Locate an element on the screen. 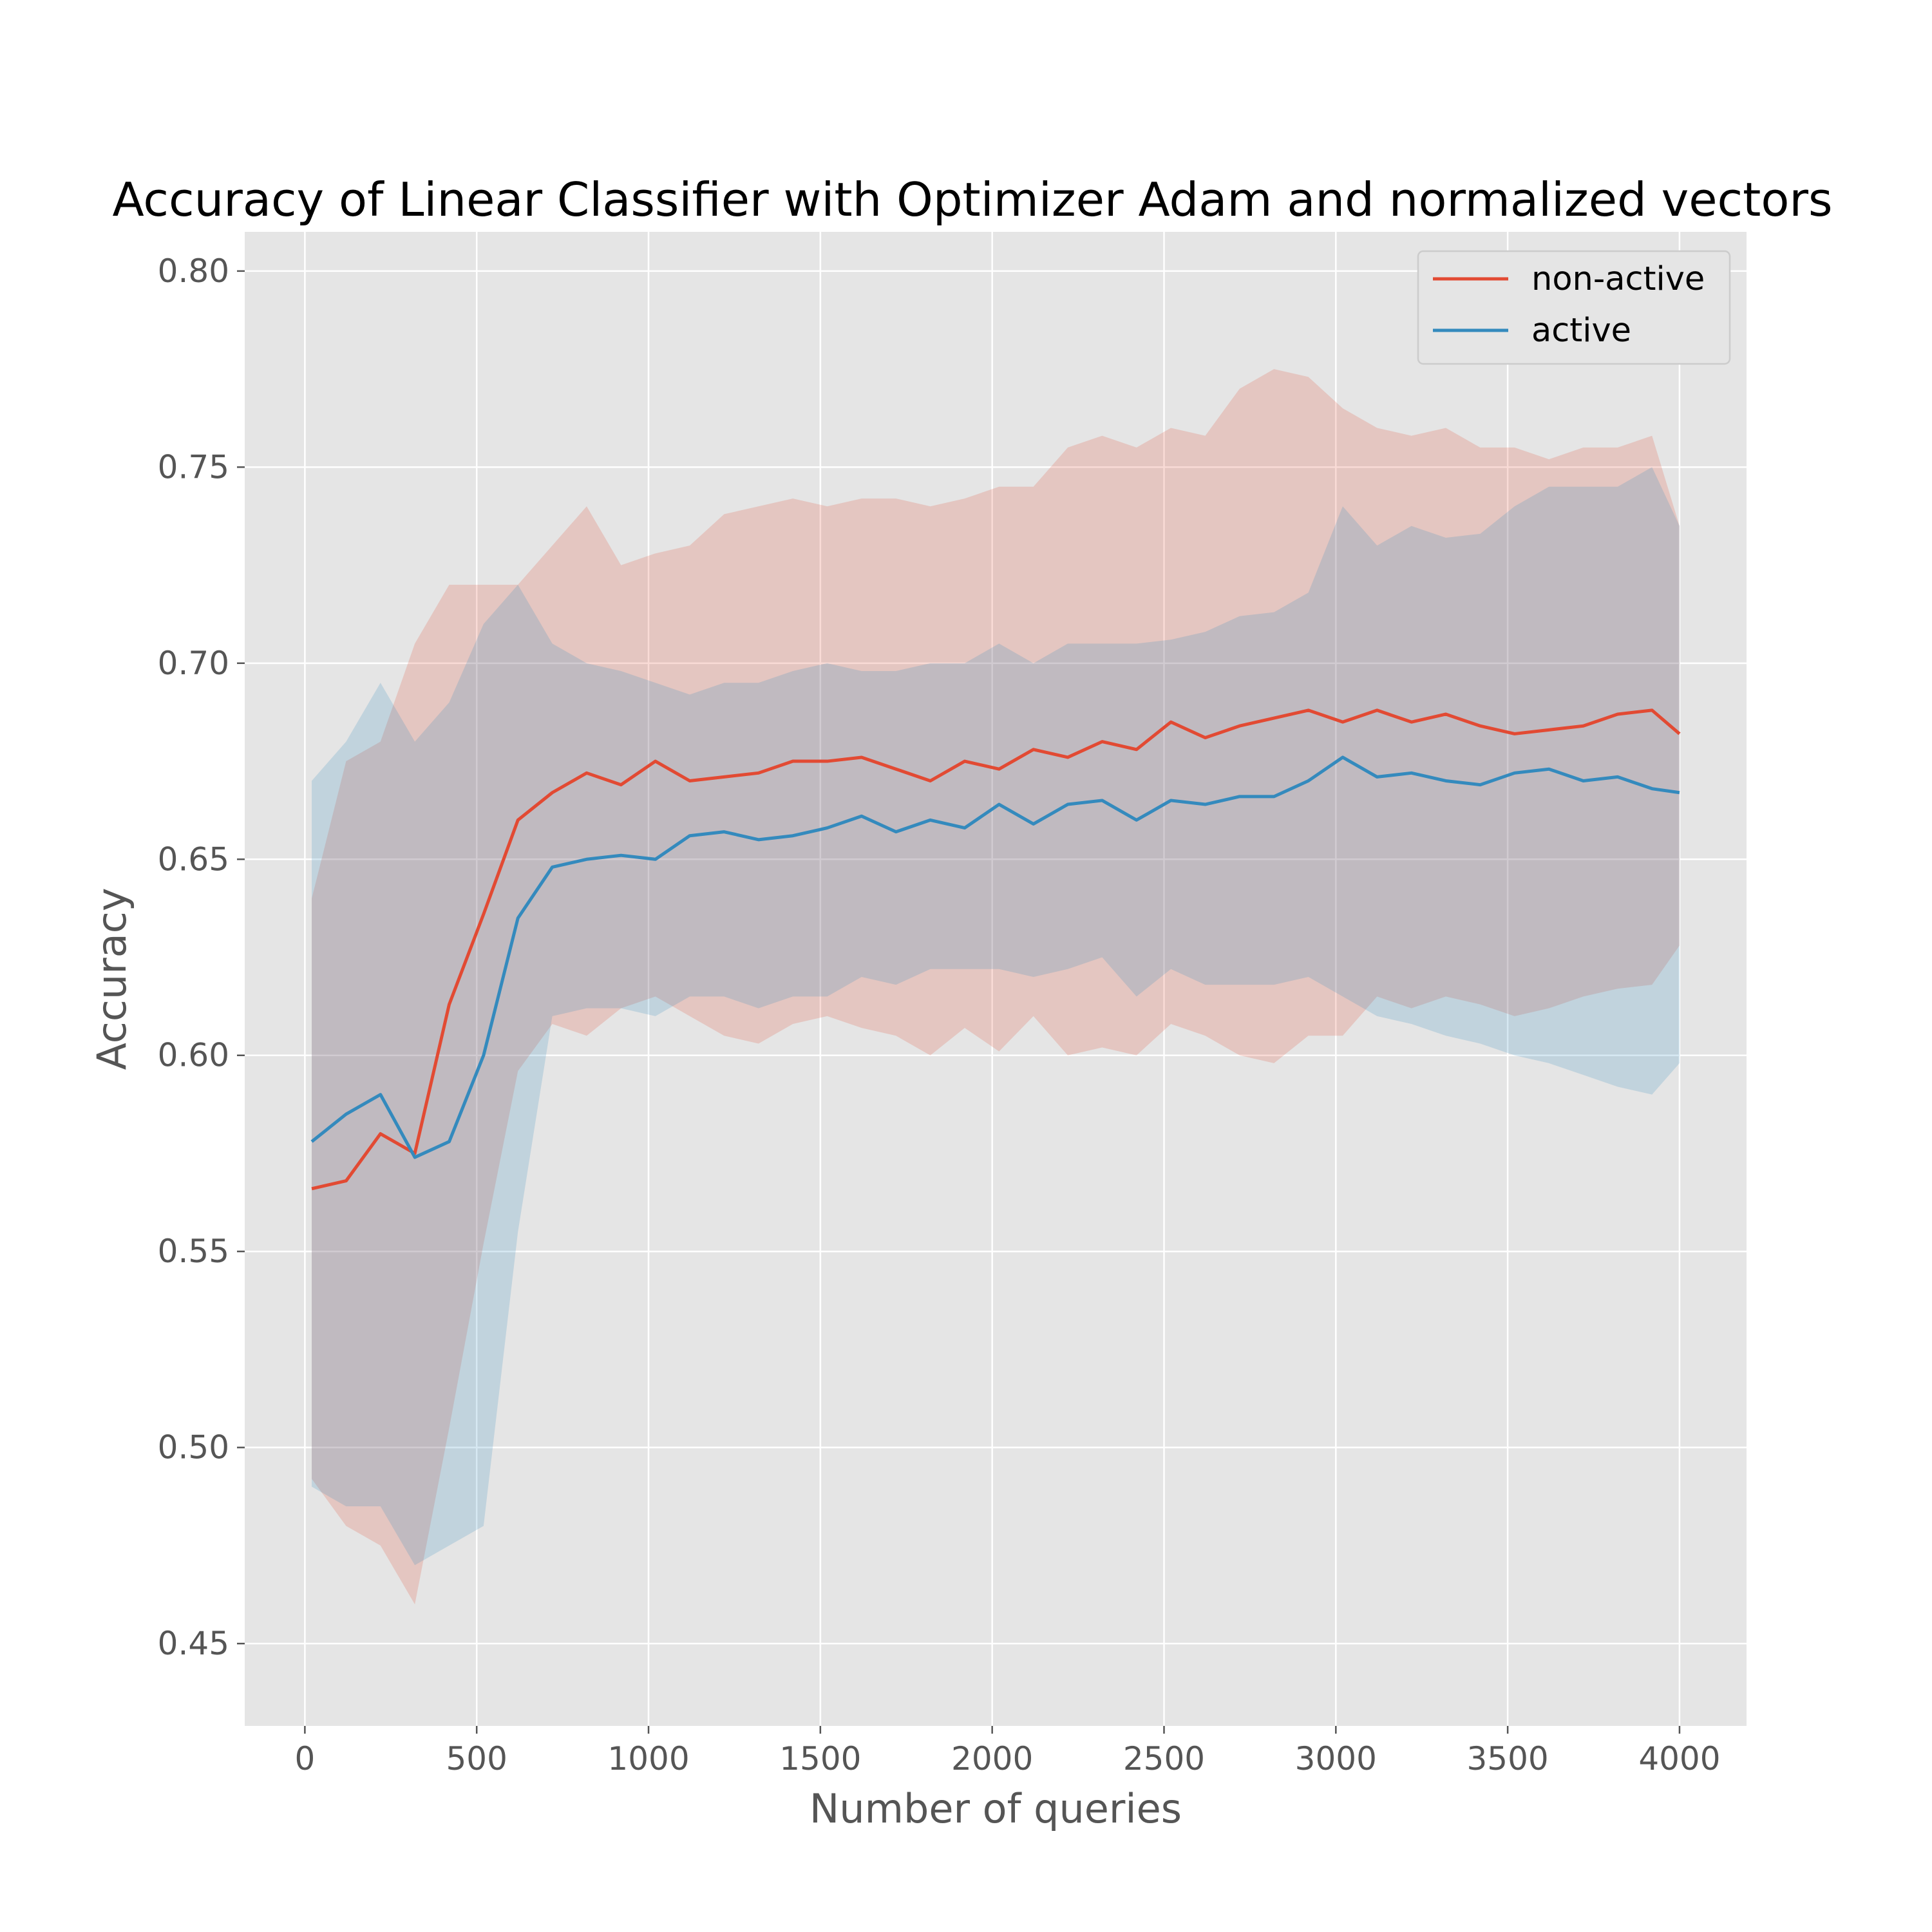 Image resolution: width=1932 pixels, height=1932 pixels. legend-label-non-active: non-active is located at coordinates (1618, 279).